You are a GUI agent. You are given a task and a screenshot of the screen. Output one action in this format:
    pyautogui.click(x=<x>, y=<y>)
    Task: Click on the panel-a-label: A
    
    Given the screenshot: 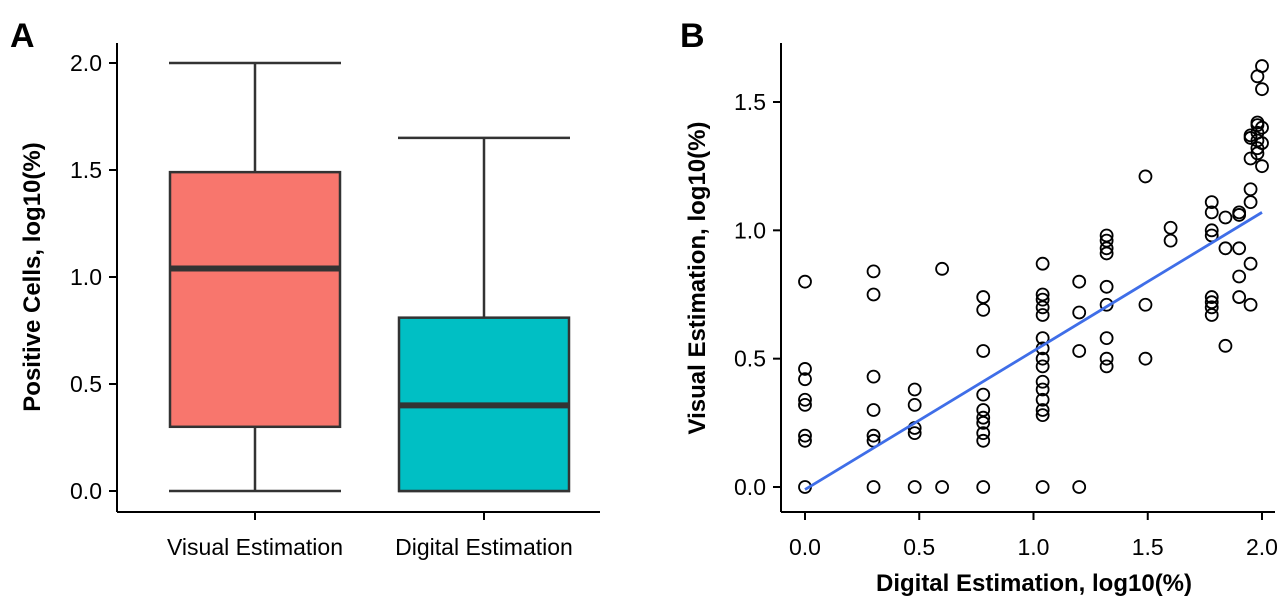 What is the action you would take?
    pyautogui.click(x=22, y=36)
    